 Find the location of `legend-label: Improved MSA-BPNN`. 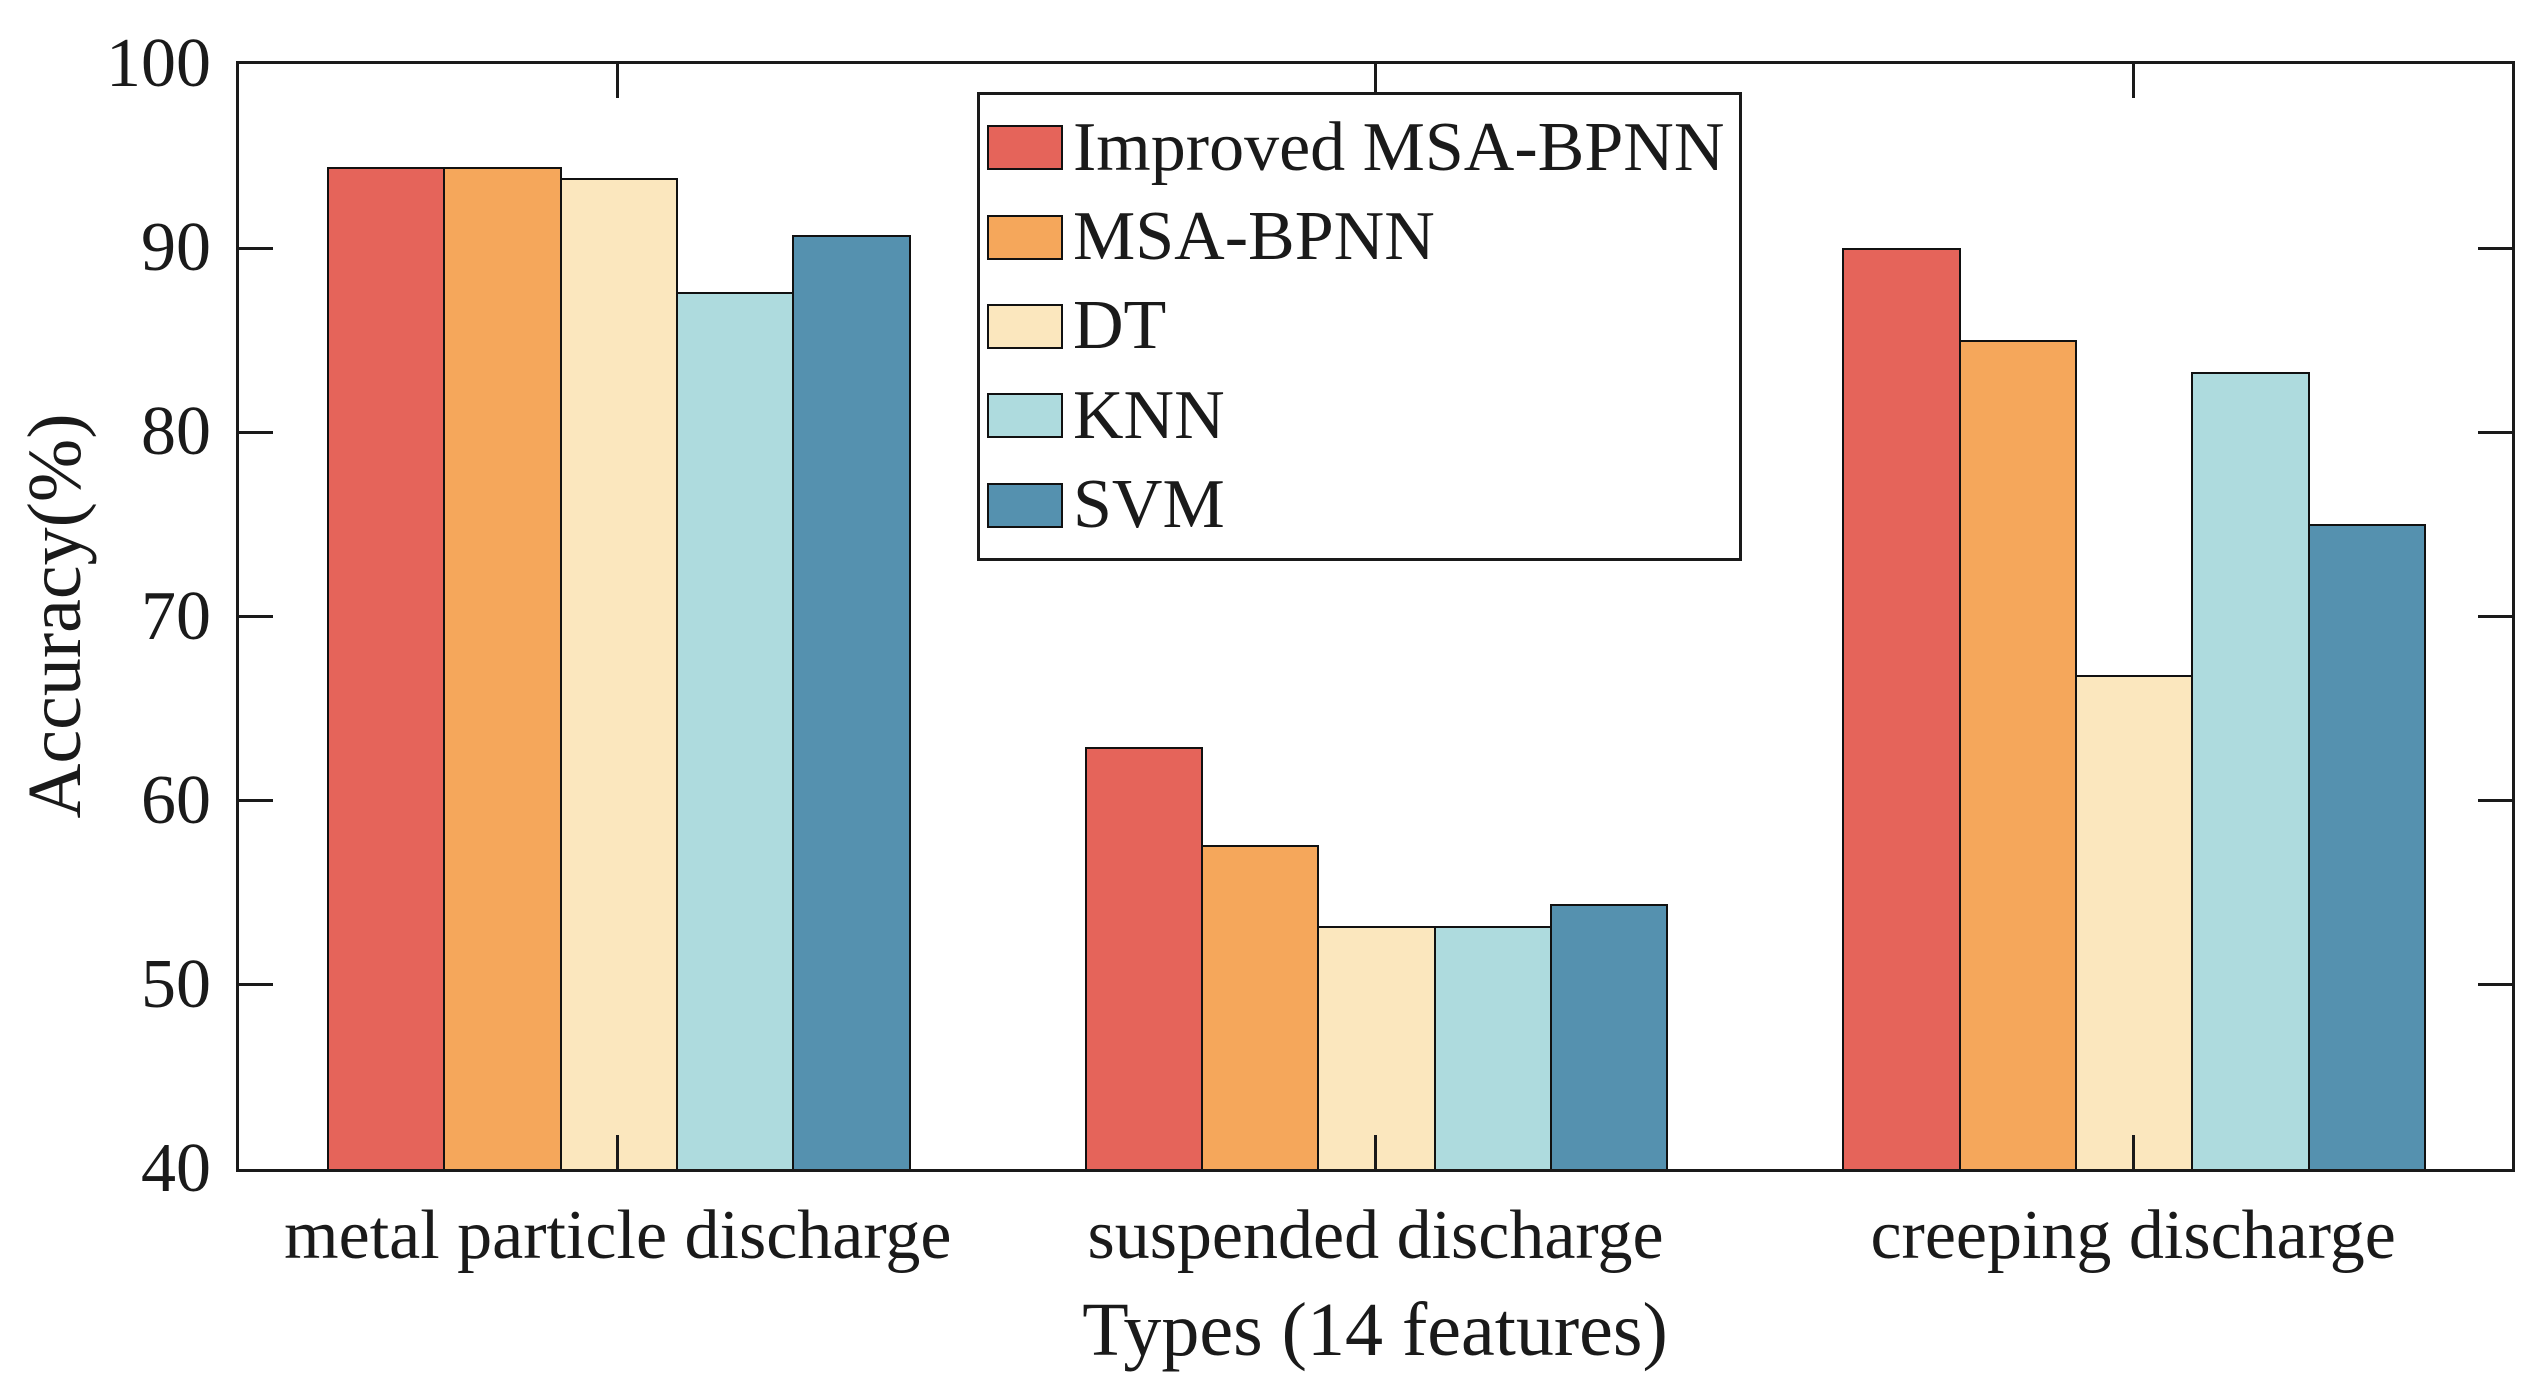

legend-label: Improved MSA-BPNN is located at coordinates (1399, 147).